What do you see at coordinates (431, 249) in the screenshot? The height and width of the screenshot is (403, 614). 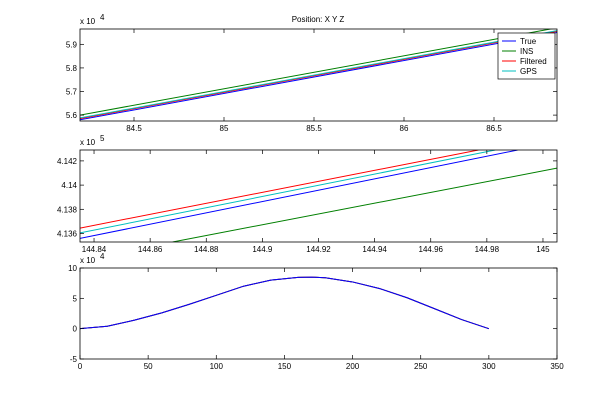 I see `x-tick-label: 144.96` at bounding box center [431, 249].